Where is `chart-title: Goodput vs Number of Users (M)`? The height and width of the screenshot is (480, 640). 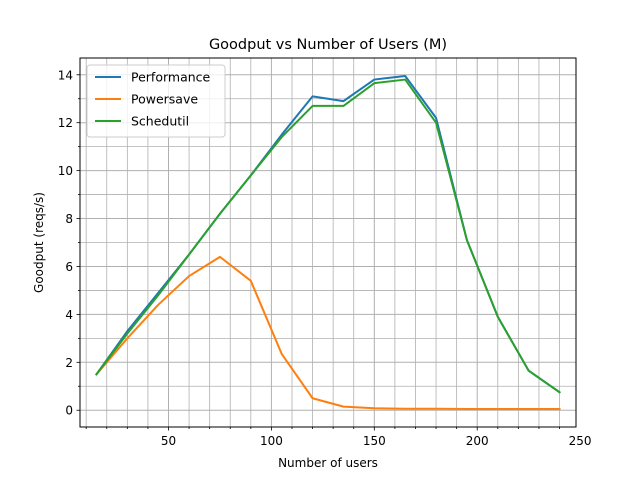 chart-title: Goodput vs Number of Users (M) is located at coordinates (328, 45).